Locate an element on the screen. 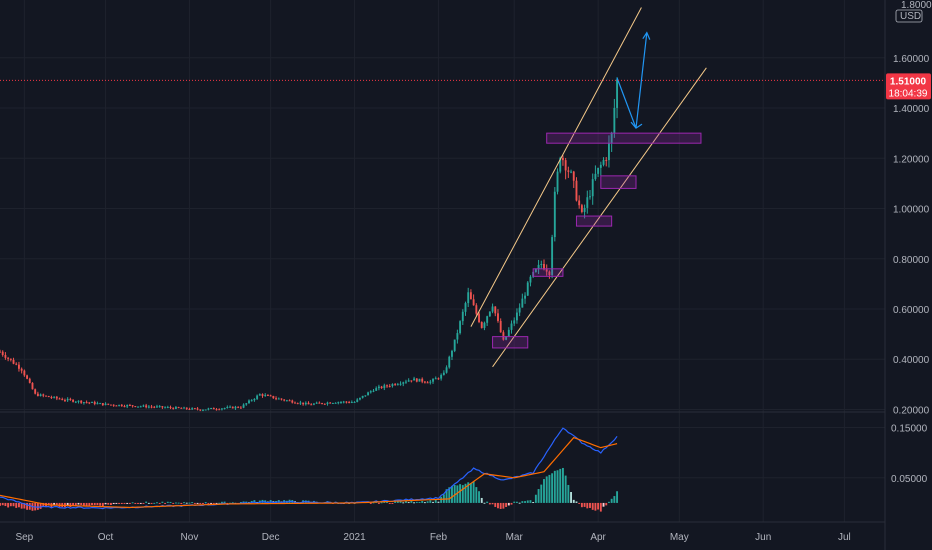 This screenshot has width=932, height=550. time-axis: Sep Oct Nov Dec 2021 Feb Mar Apr May Jun Jul is located at coordinates (432, 537).